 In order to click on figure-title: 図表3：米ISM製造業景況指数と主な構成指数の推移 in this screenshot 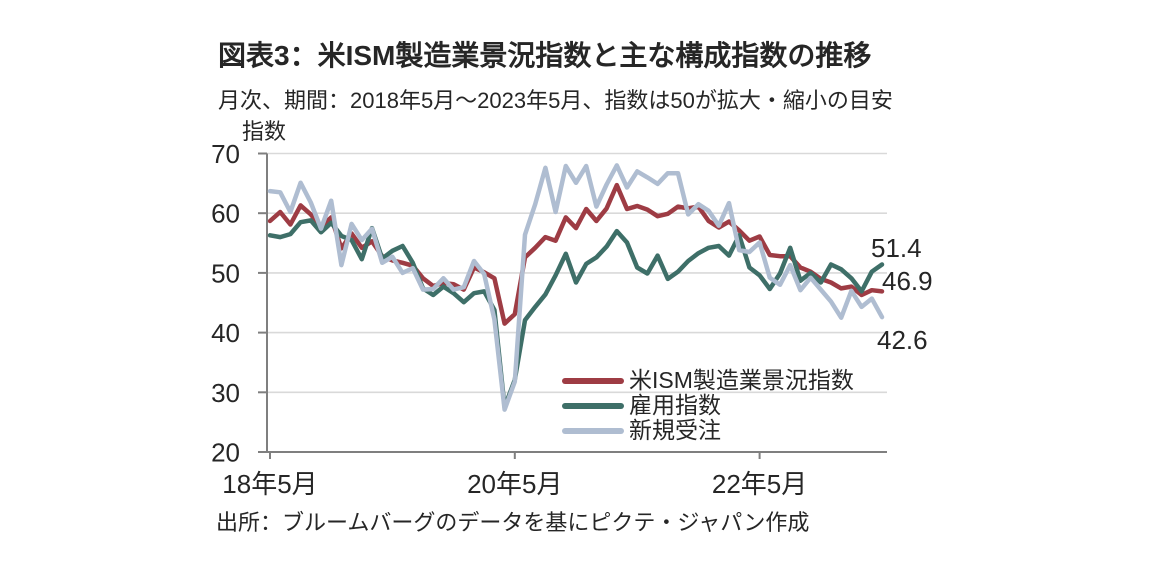, I will do `click(545, 55)`.